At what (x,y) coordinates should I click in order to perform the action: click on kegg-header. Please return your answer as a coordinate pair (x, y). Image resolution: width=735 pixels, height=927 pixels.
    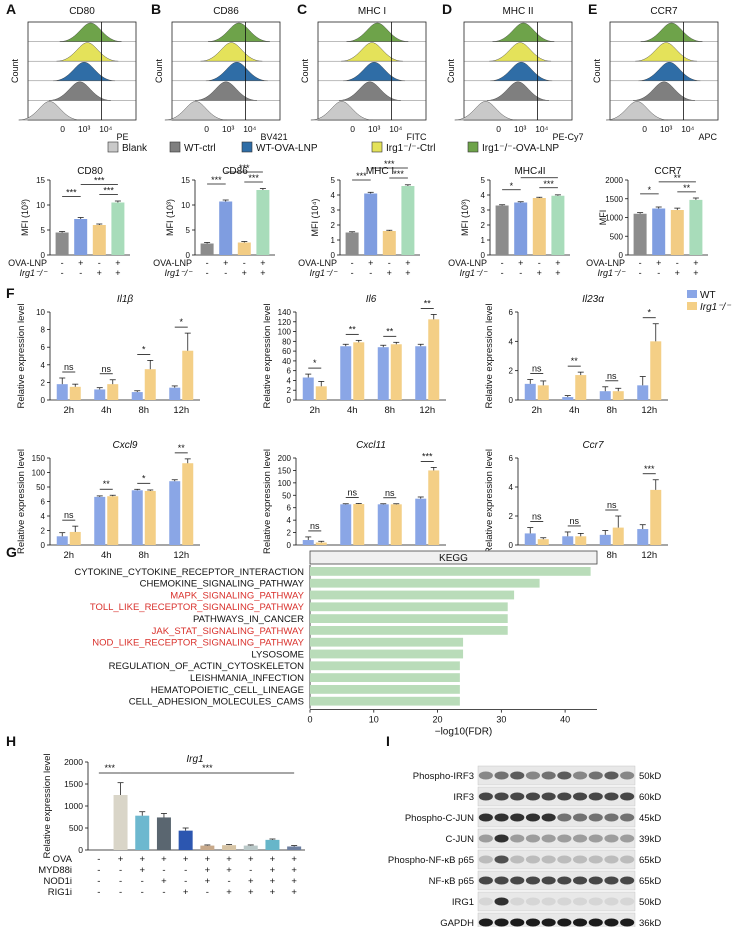
    Looking at the image, I should click on (453, 557).